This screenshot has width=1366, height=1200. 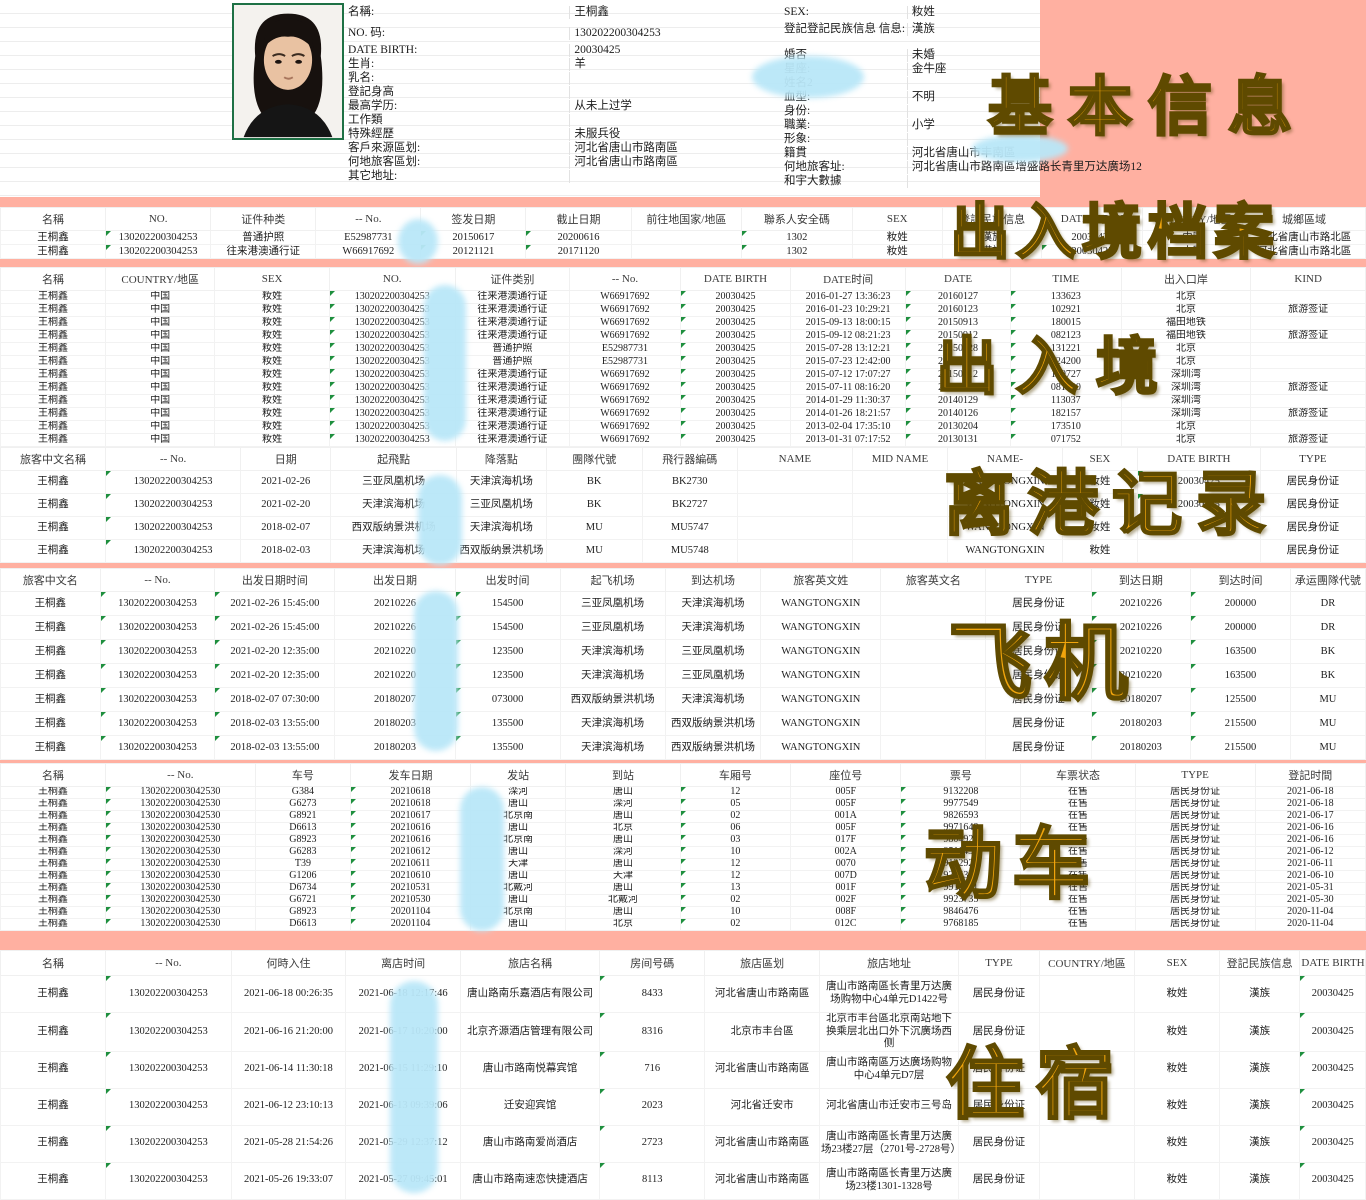 I want to click on table-cell: 西双版纳景洪机场, so click(x=612, y=699).